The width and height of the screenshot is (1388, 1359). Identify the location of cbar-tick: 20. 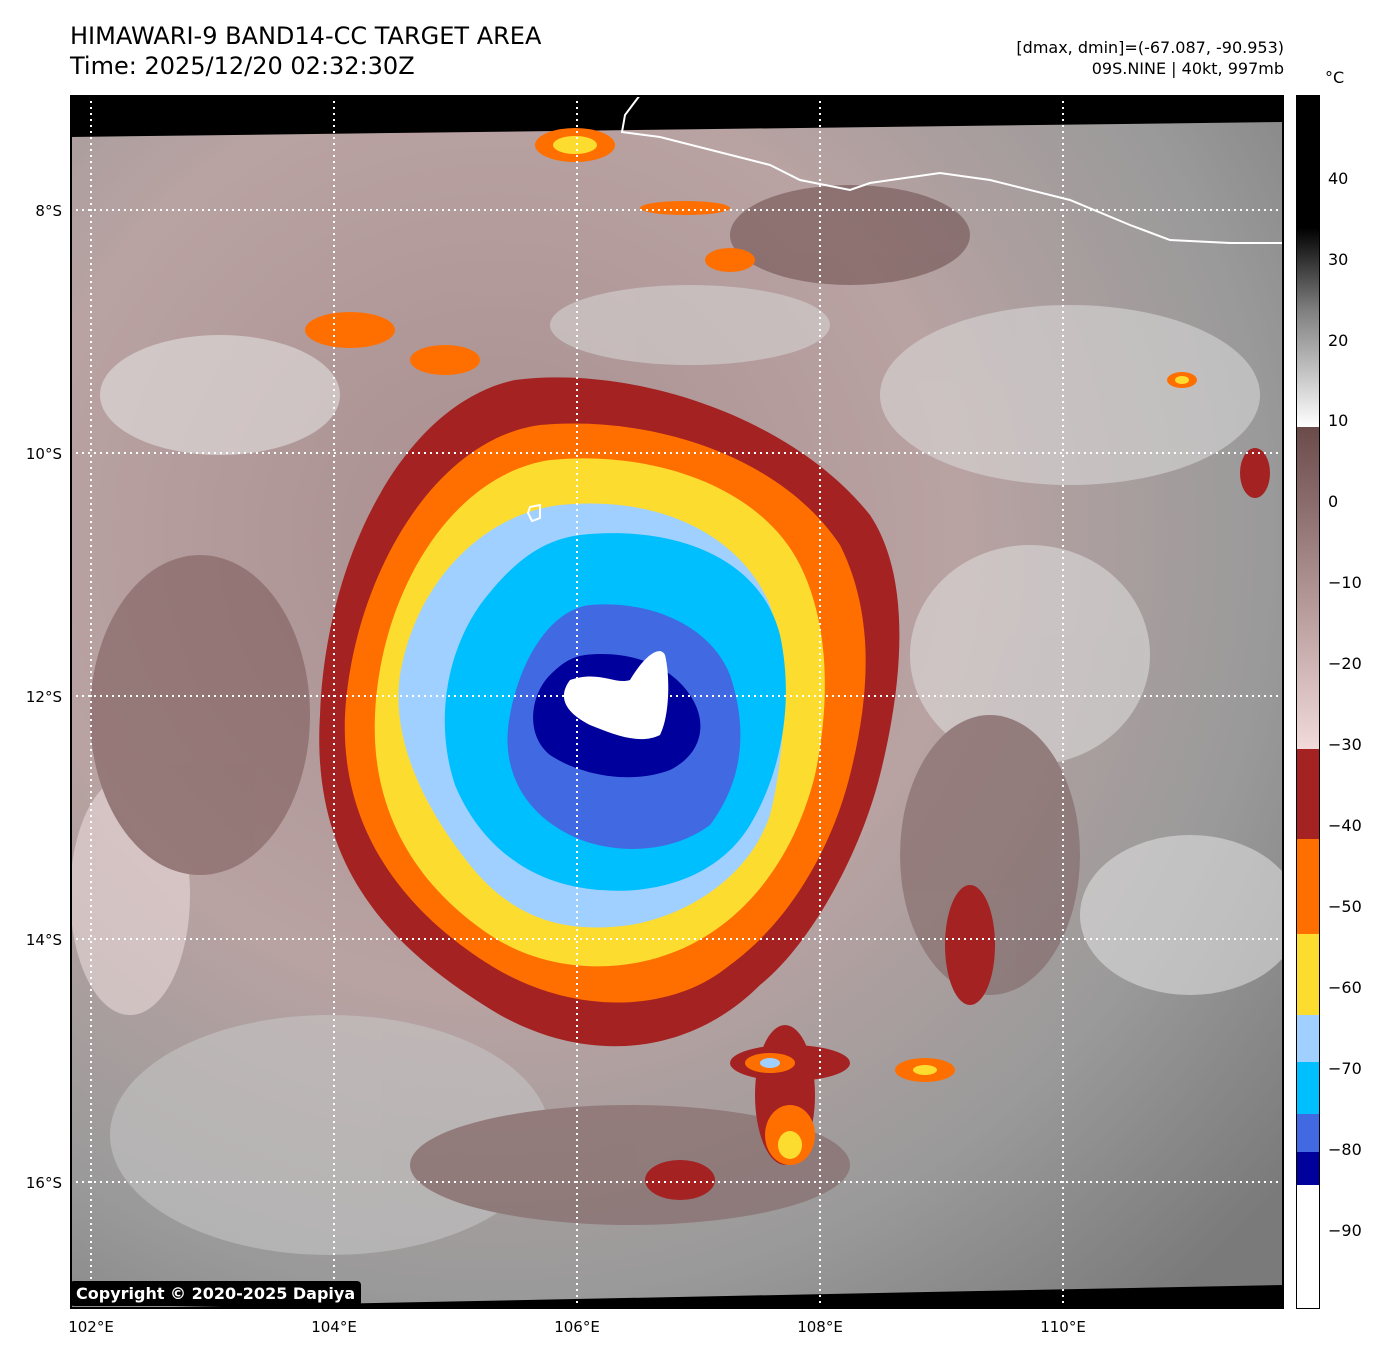
(1338, 340).